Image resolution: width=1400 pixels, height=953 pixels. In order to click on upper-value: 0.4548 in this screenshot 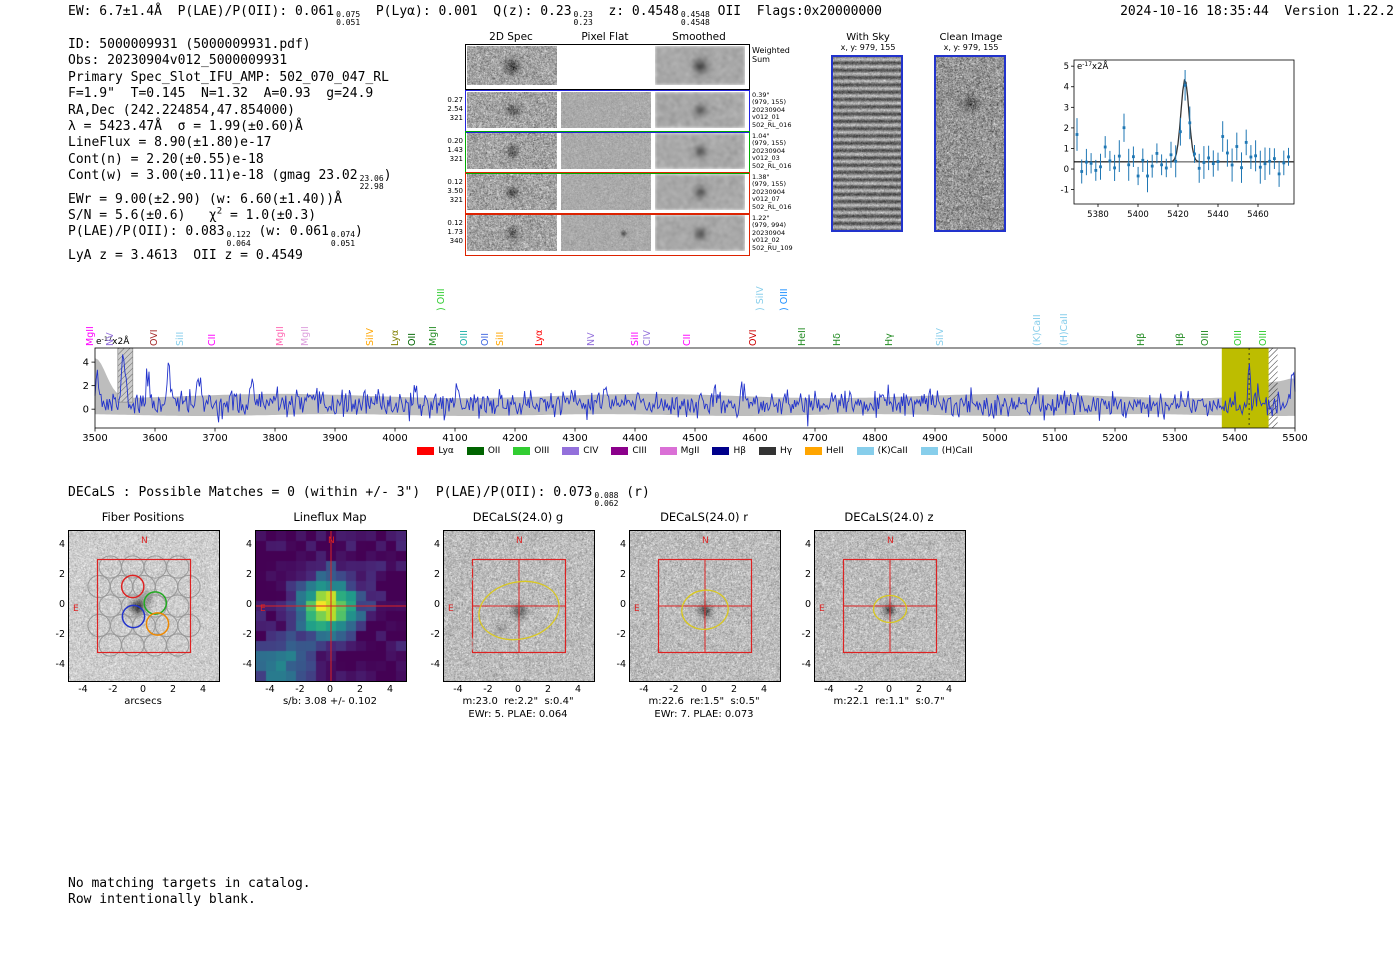, I will do `click(695, 14)`.